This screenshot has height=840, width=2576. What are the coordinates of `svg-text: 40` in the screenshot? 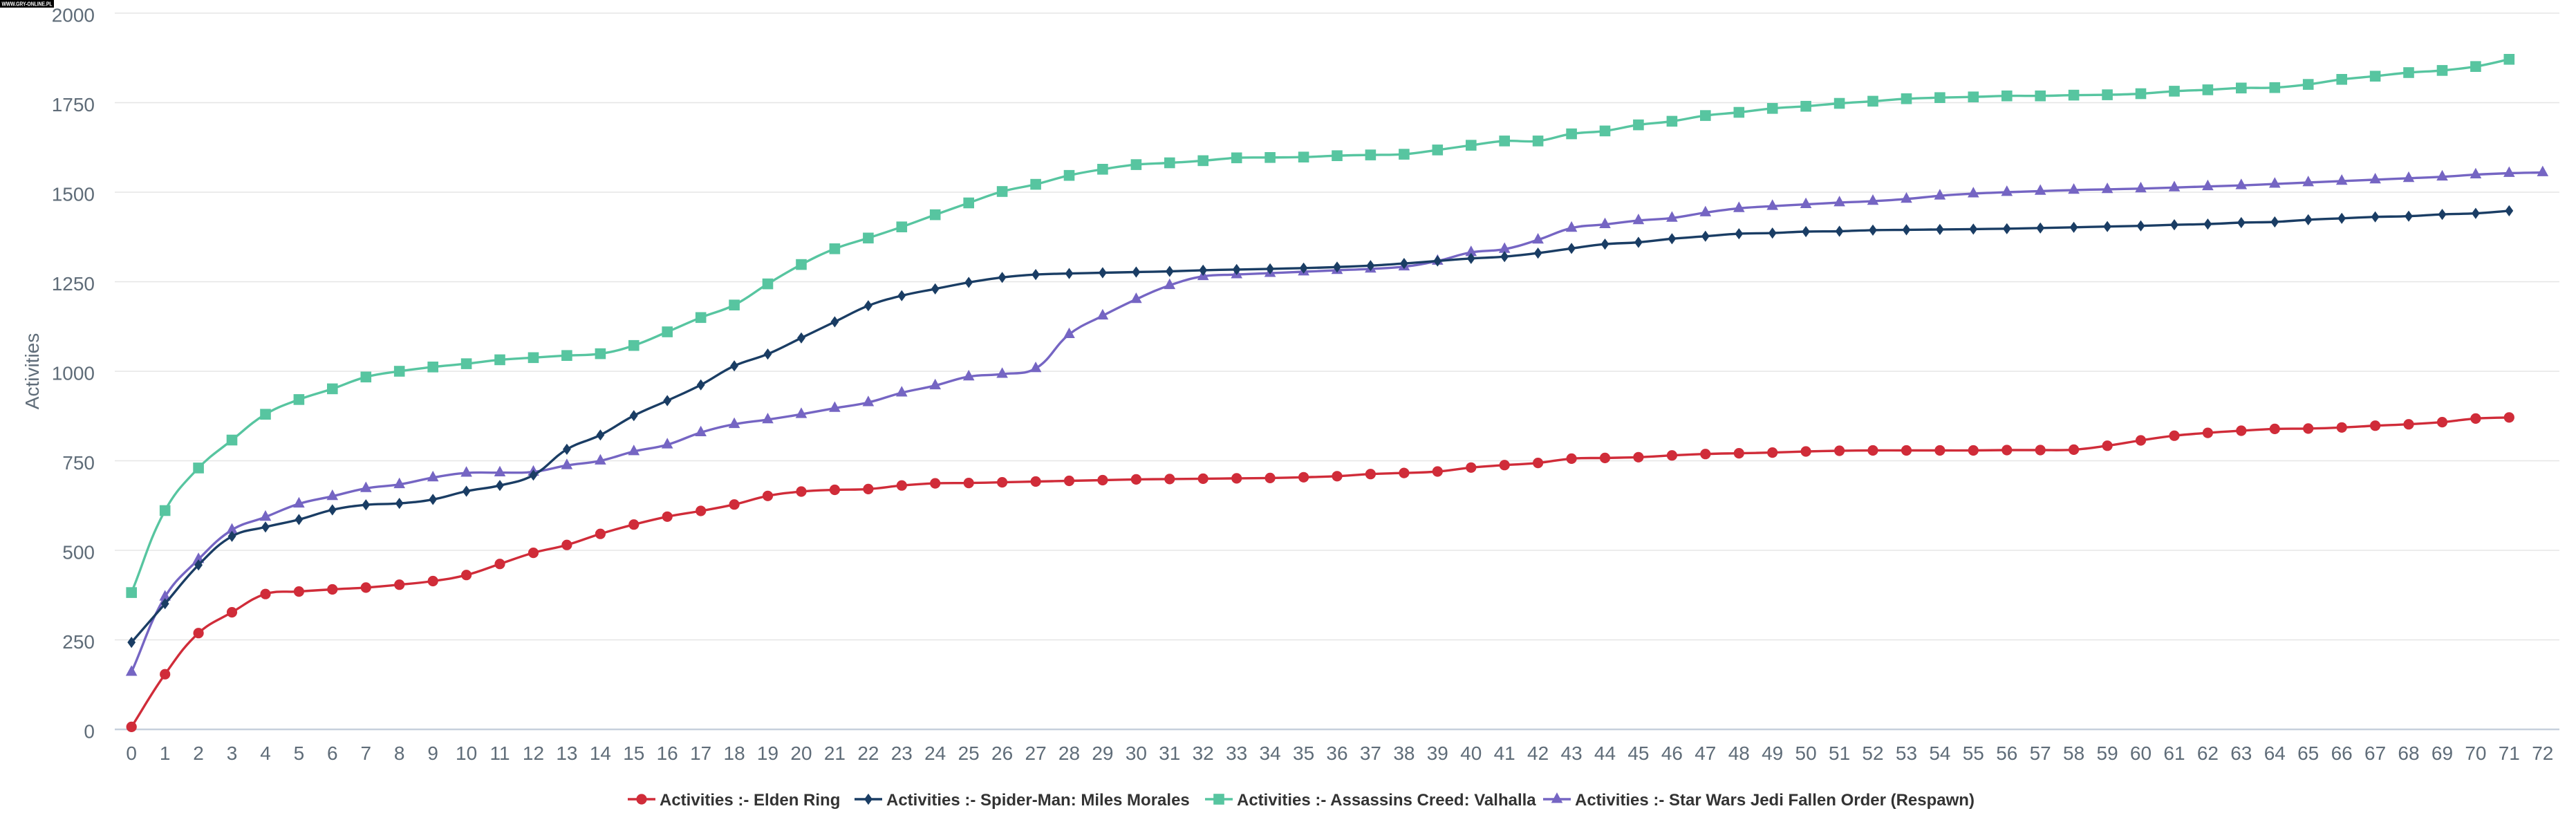 It's located at (1471, 753).